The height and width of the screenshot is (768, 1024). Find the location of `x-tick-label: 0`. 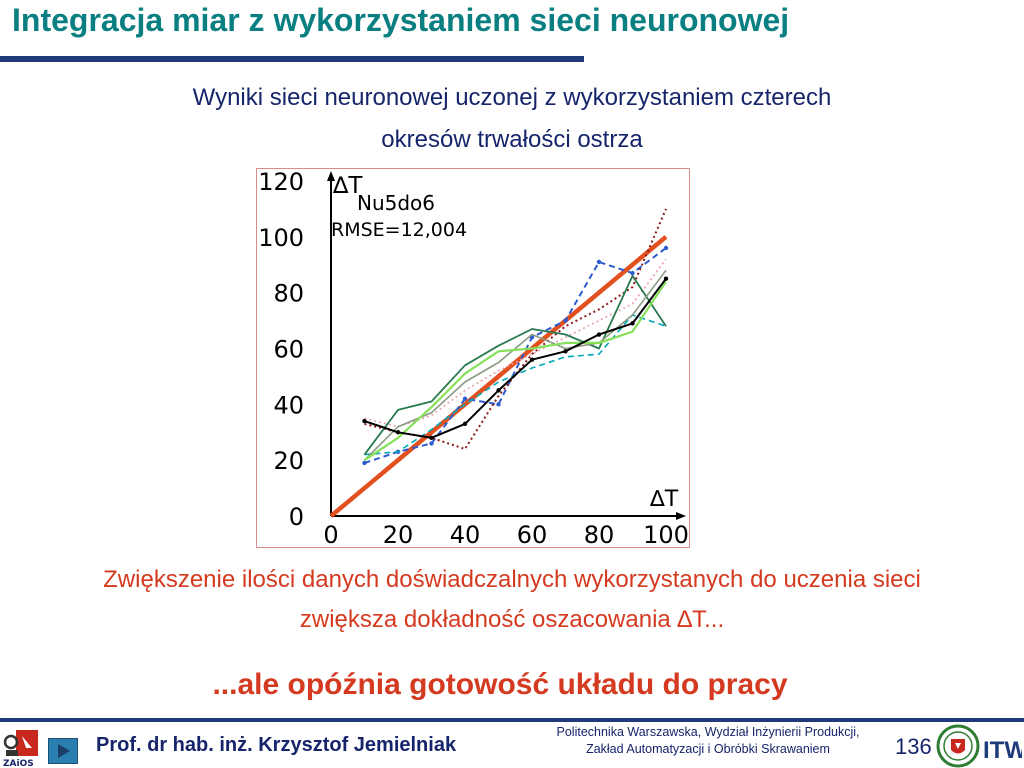

x-tick-label: 0 is located at coordinates (330, 534).